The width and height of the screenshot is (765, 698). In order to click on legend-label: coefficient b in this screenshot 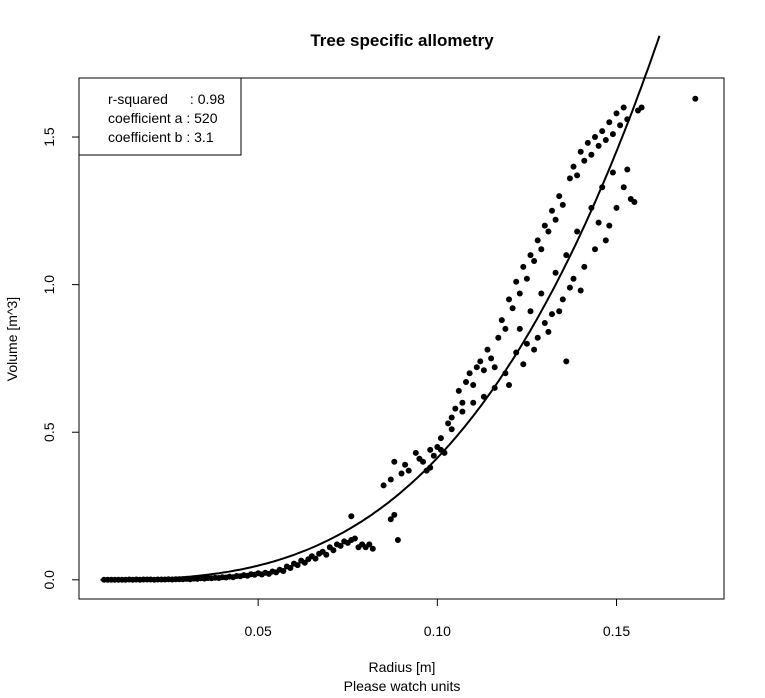, I will do `click(145, 137)`.